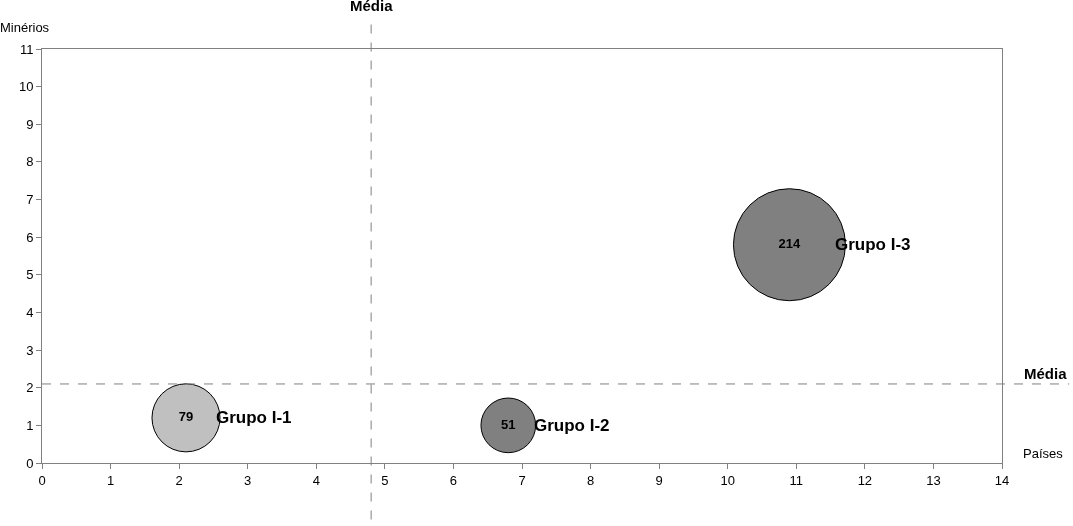 The height and width of the screenshot is (526, 1073). Describe the element at coordinates (522, 480) in the screenshot. I see `x-tick-label: 7` at that location.